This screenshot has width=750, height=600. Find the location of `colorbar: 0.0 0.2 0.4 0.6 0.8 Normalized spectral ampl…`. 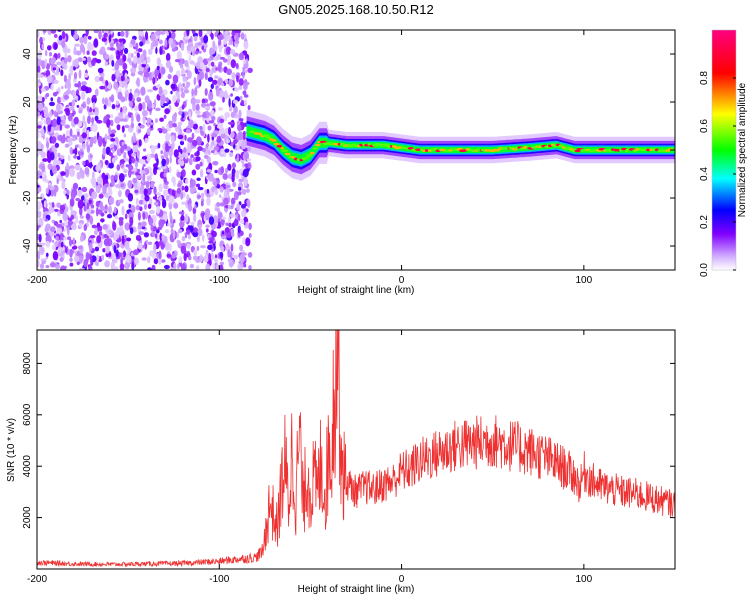

colorbar: 0.0 0.2 0.4 0.6 0.8 Normalized spectral ampl… is located at coordinates (723, 153).